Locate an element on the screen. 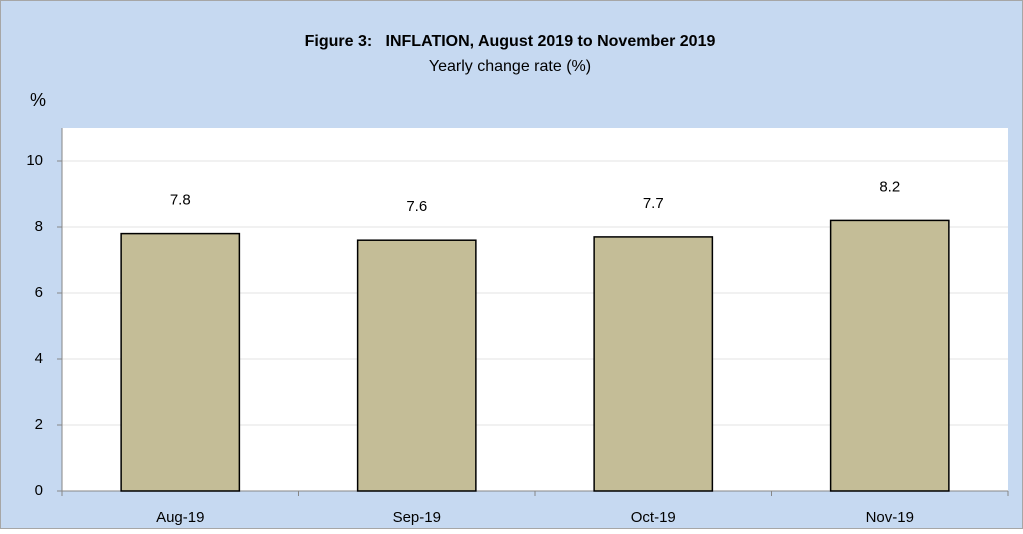 This screenshot has width=1023, height=534. y-axis-label: % is located at coordinates (38, 100).